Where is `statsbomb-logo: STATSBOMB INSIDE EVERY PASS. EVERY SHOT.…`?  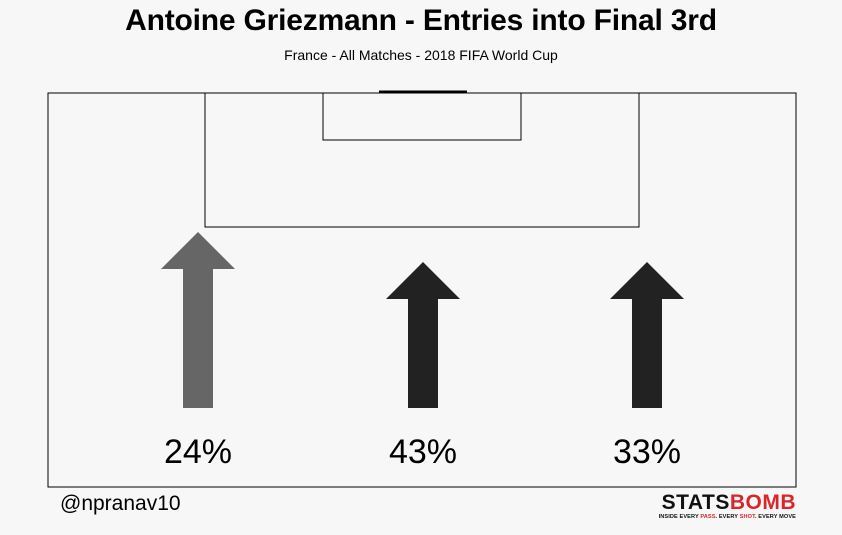 statsbomb-logo: STATSBOMB INSIDE EVERY PASS. EVERY SHOT.… is located at coordinates (716, 506).